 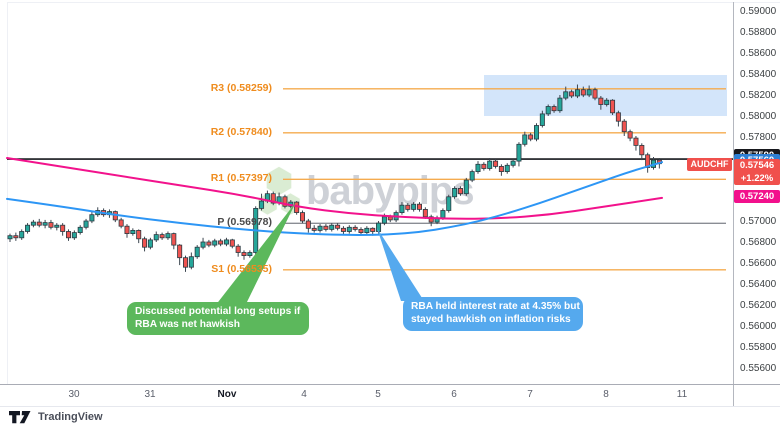 I want to click on last-price-label: 0.57546 +1.22%, so click(x=757, y=172).